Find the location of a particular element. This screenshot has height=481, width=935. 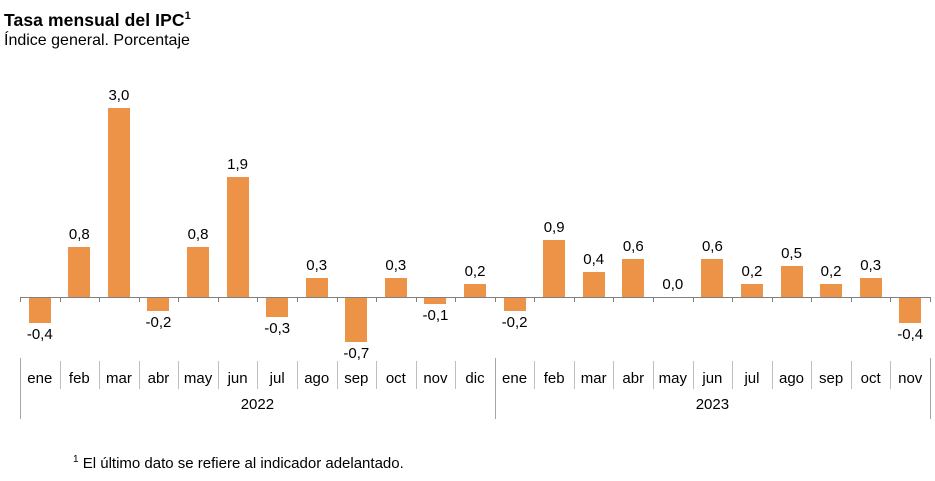

bar-value-label: 0,4 is located at coordinates (594, 259).